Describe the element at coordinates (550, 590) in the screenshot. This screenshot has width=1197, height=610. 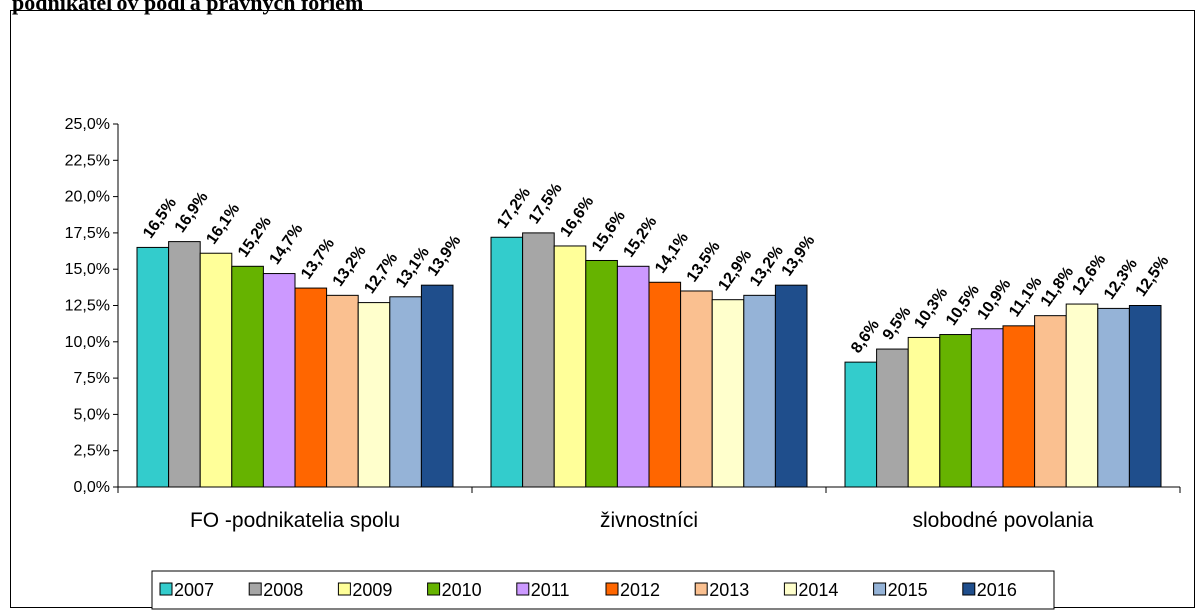
I see `legend-label-2011: 2011` at that location.